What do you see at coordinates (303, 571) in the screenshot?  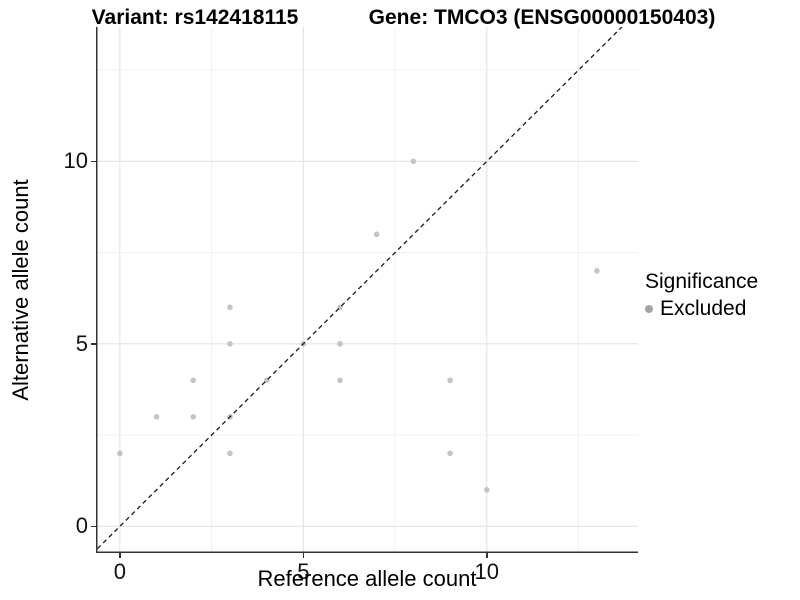 I see `x-tick-label: 5` at bounding box center [303, 571].